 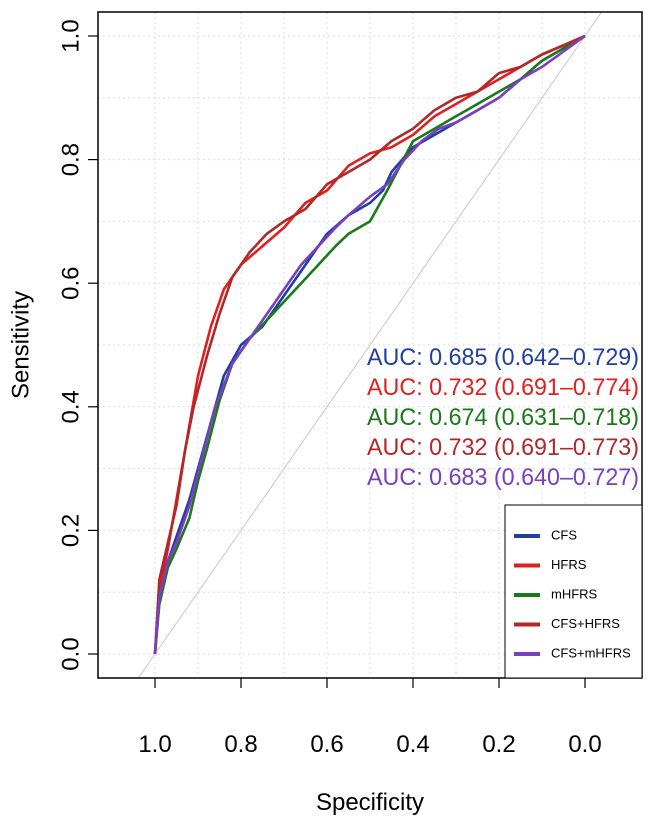 What do you see at coordinates (70, 35) in the screenshot?
I see `y-tick-label: 1.0` at bounding box center [70, 35].